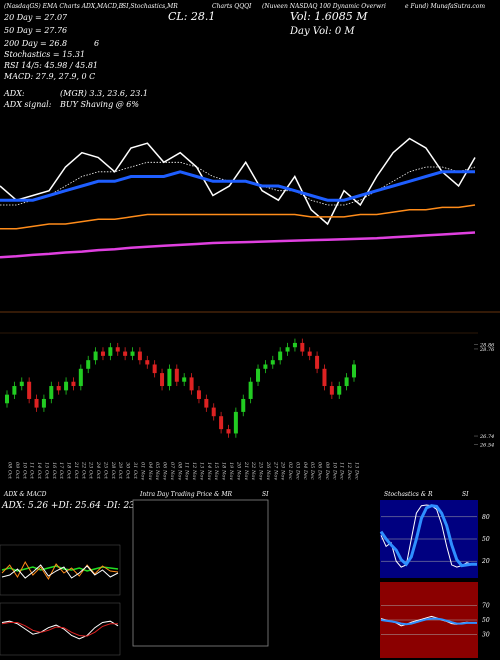 The height and width of the screenshot is (660, 500). I want to click on y-tick-label: 26.54, so click(486, 446).